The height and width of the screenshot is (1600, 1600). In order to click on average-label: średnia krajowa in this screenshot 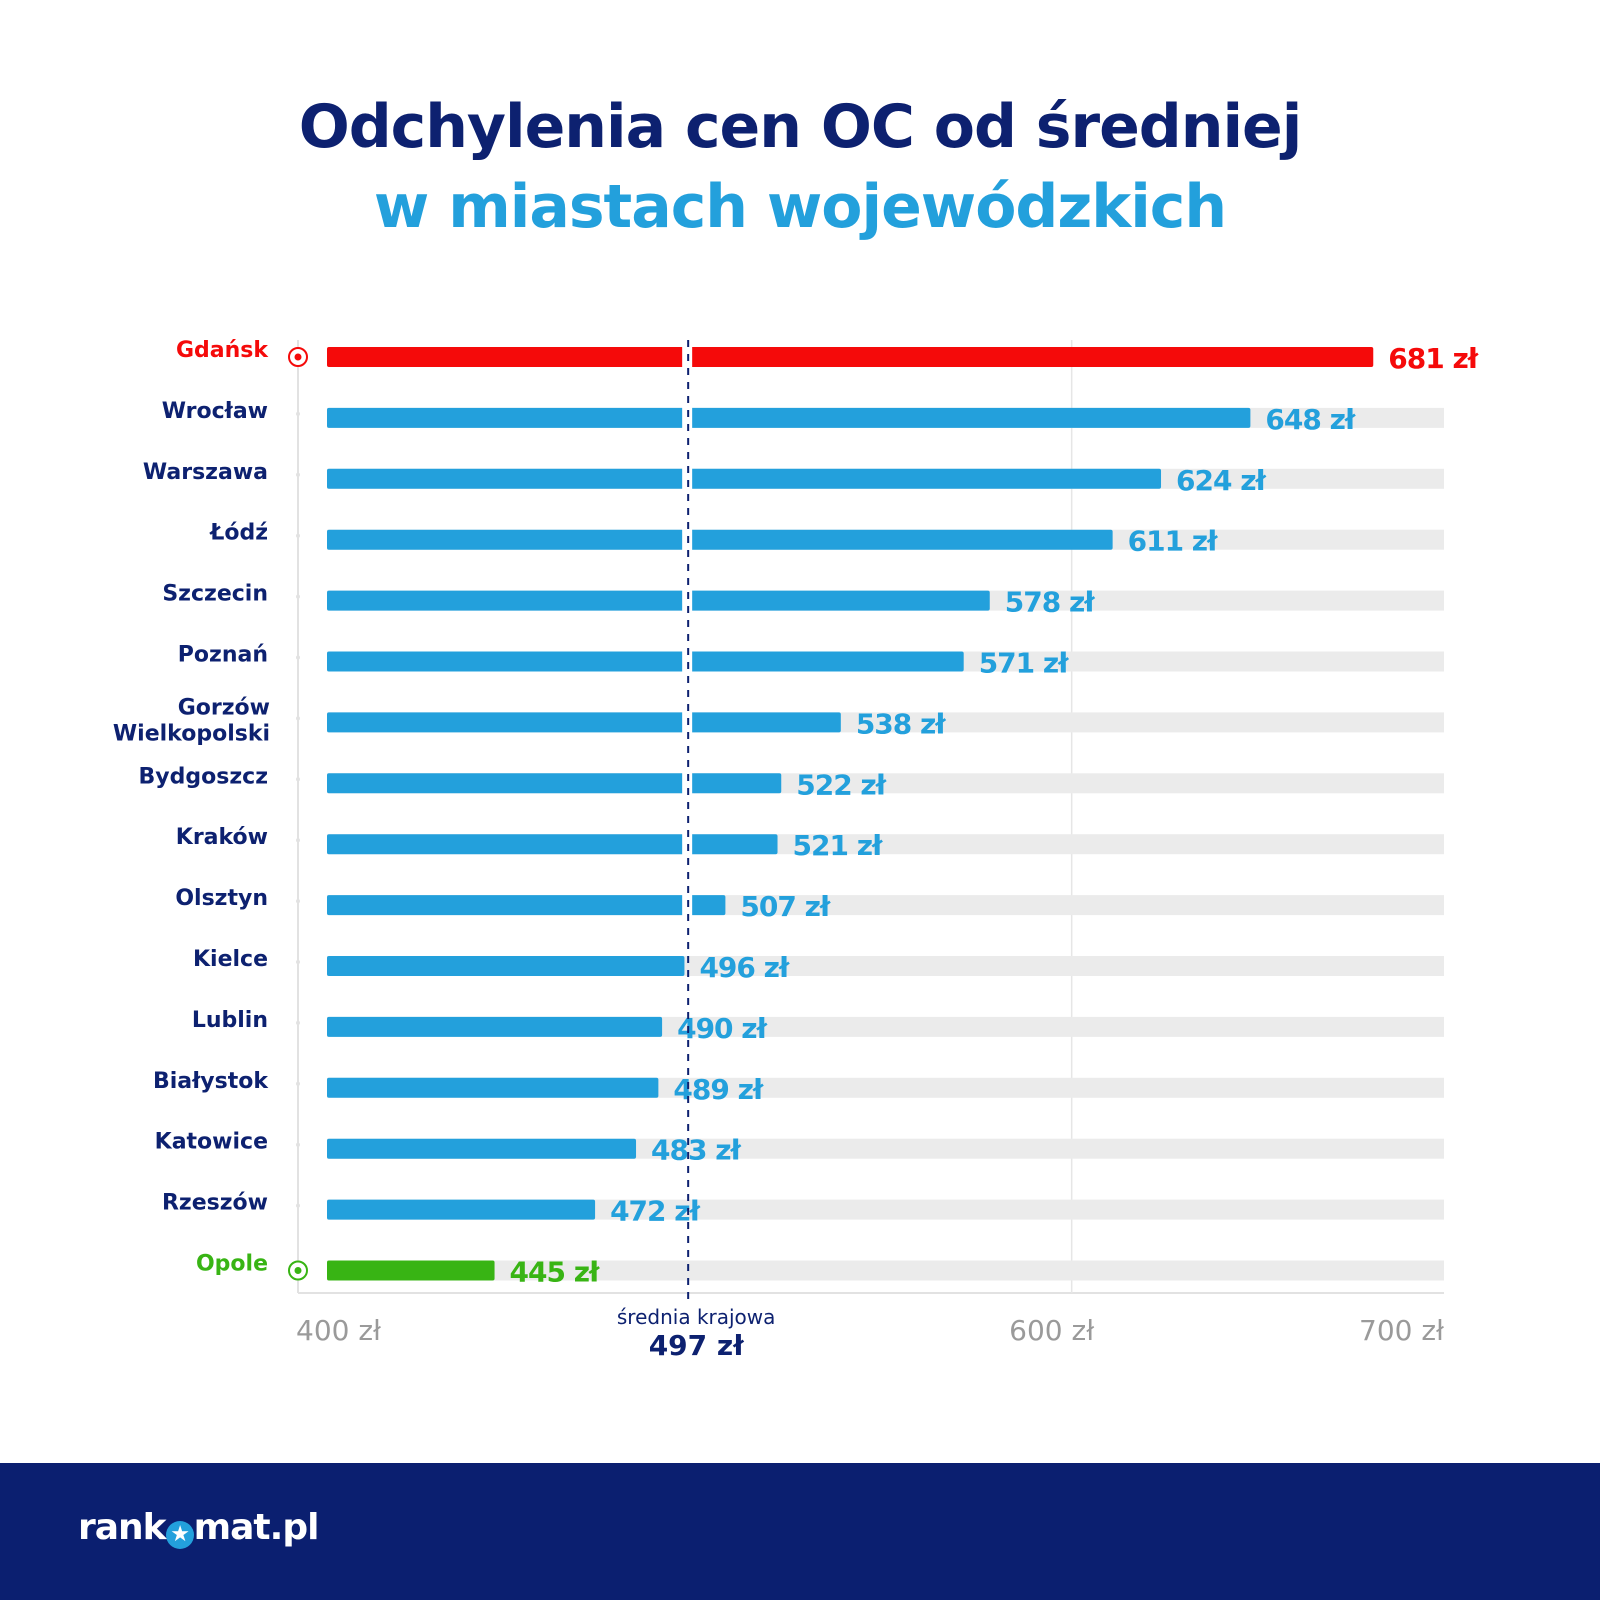, I will do `click(696, 1317)`.